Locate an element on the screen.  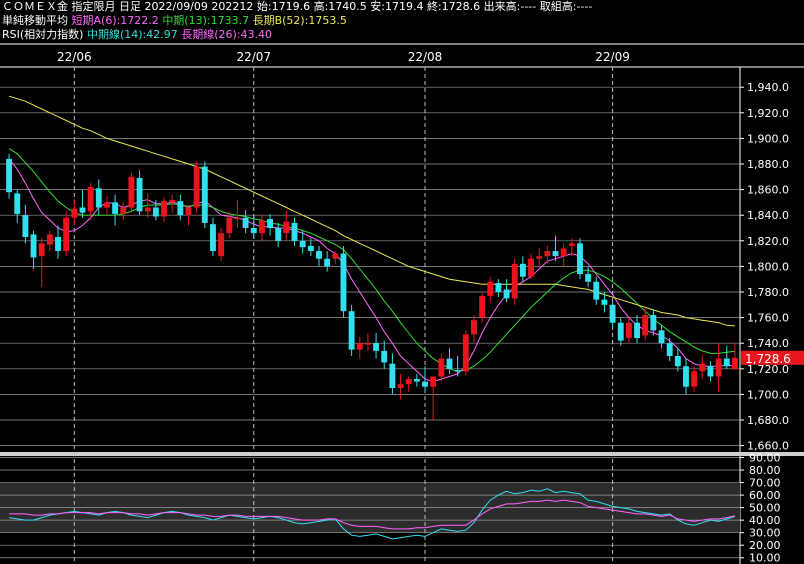
price-tick-label: 1,800.0 is located at coordinates (768, 266).